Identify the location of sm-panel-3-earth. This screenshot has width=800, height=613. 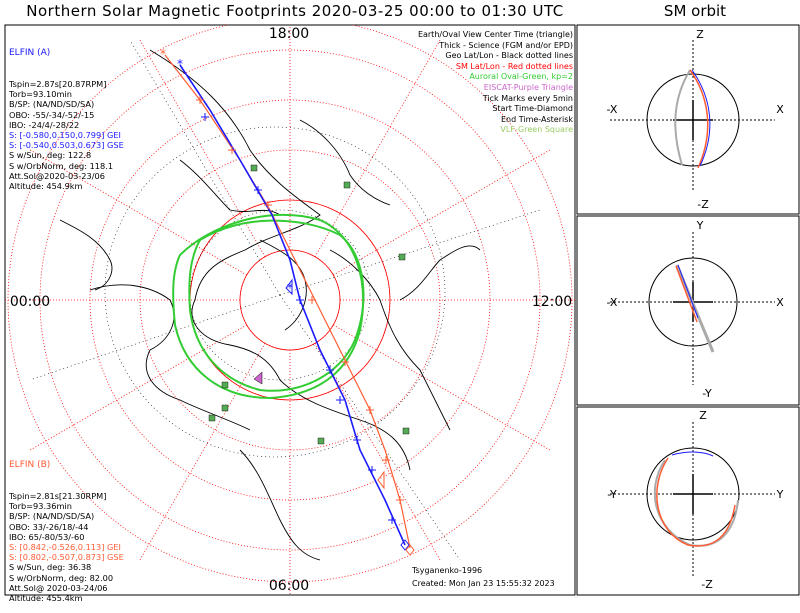
(693, 494).